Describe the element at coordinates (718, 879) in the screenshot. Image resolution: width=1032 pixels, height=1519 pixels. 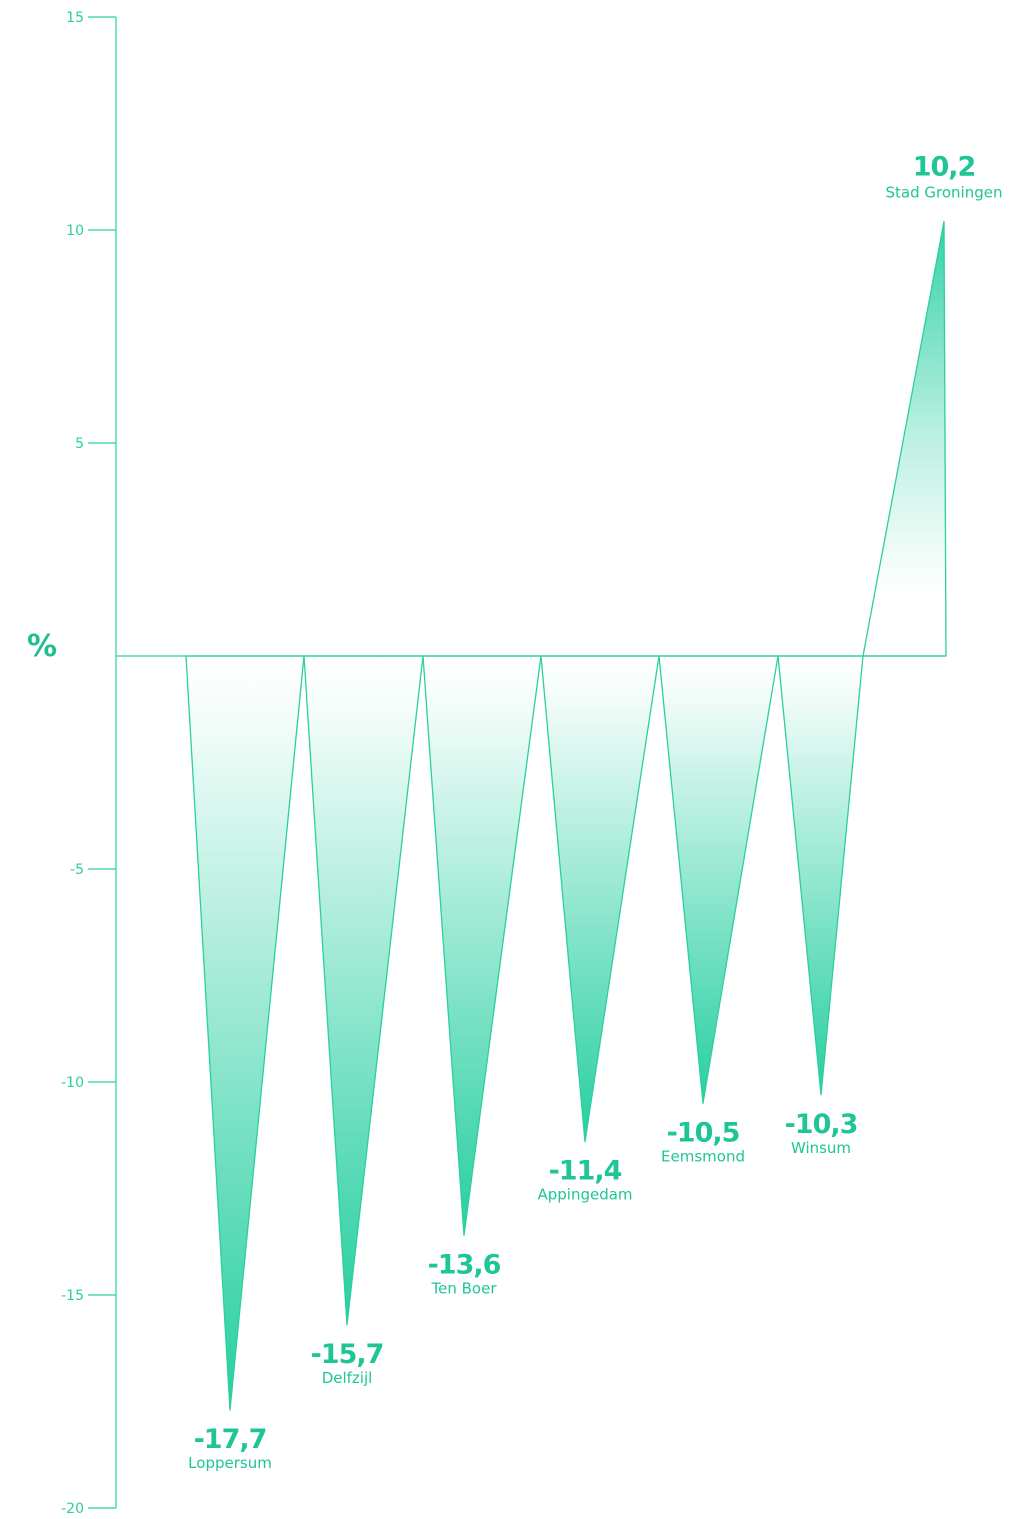
I see `spike-eemsmond` at that location.